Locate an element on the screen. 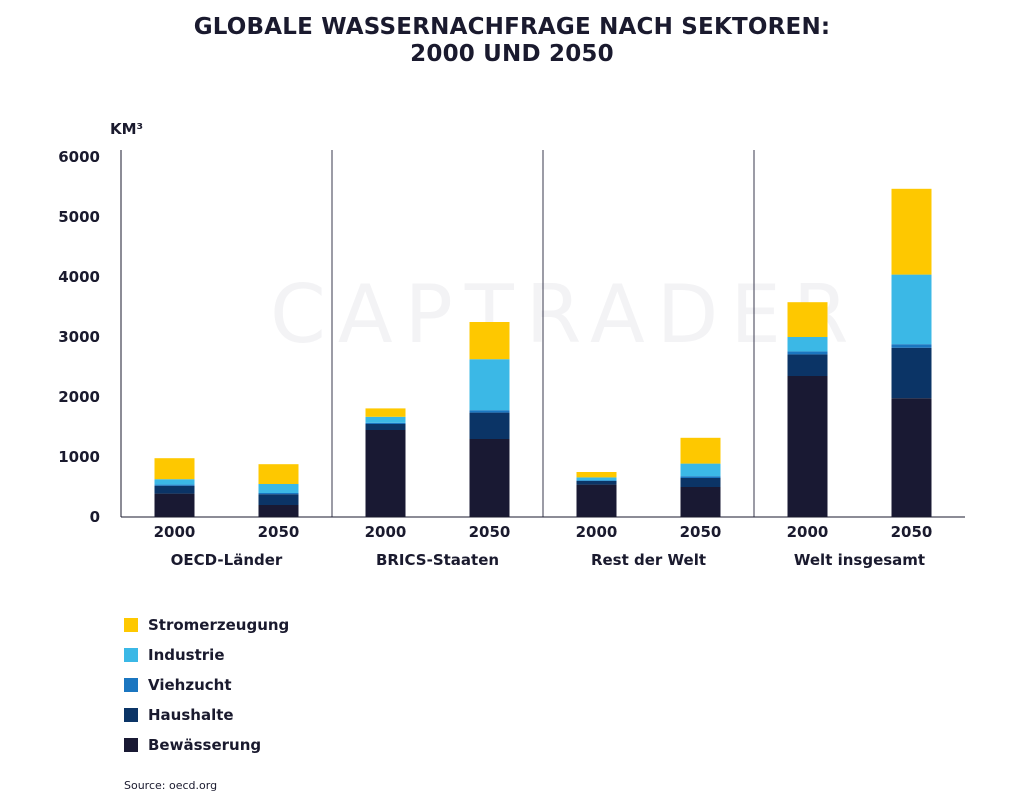 The image size is (1024, 810). y-tick-label-1000: 1000 is located at coordinates (79, 457).